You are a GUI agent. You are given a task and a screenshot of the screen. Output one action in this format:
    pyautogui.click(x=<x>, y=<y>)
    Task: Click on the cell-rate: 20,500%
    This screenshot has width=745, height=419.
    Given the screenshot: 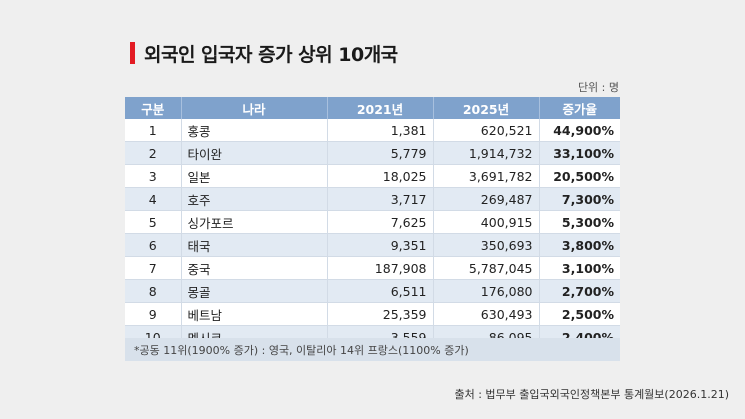 What is the action you would take?
    pyautogui.click(x=579, y=176)
    